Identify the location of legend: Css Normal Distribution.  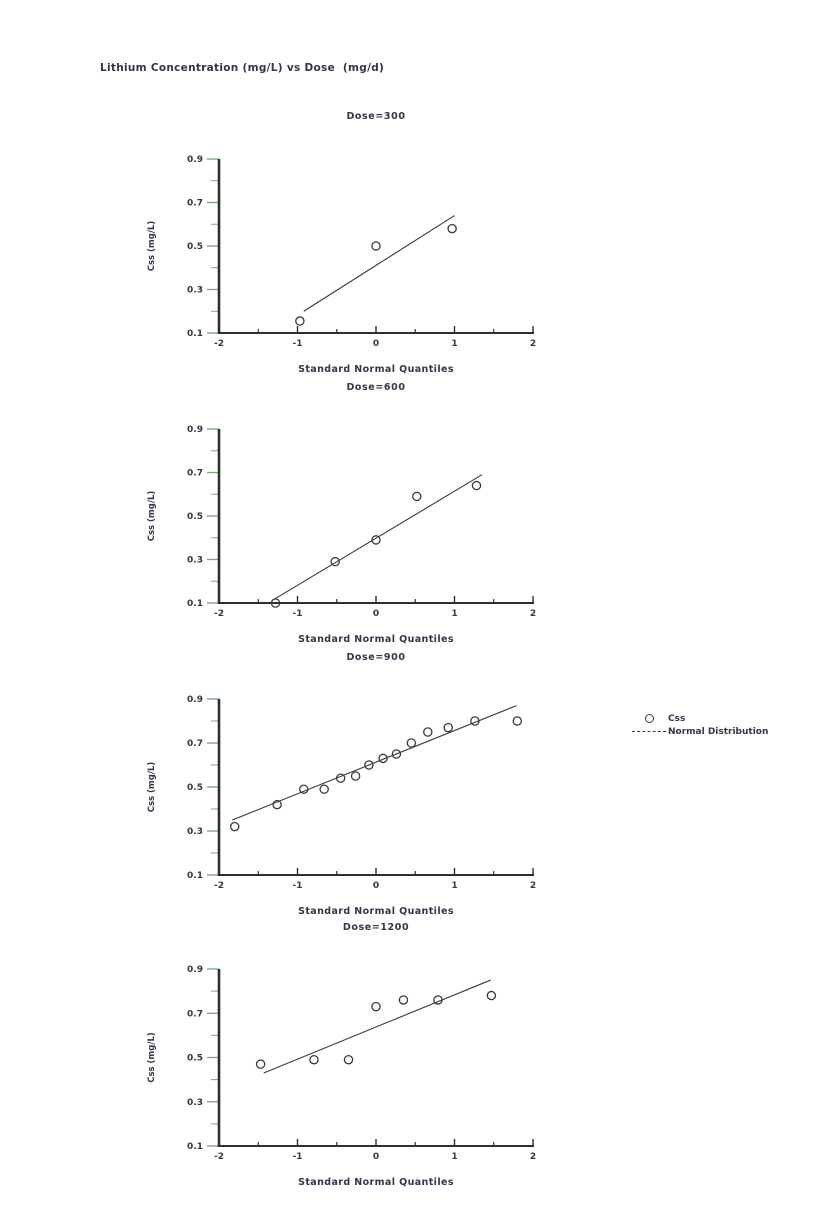
(699, 725).